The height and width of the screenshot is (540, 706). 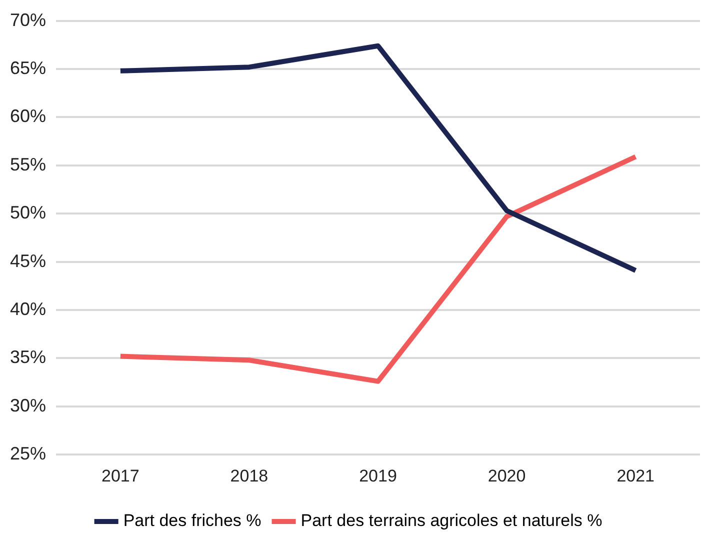 What do you see at coordinates (28, 308) in the screenshot?
I see `y-tick-label: 40%` at bounding box center [28, 308].